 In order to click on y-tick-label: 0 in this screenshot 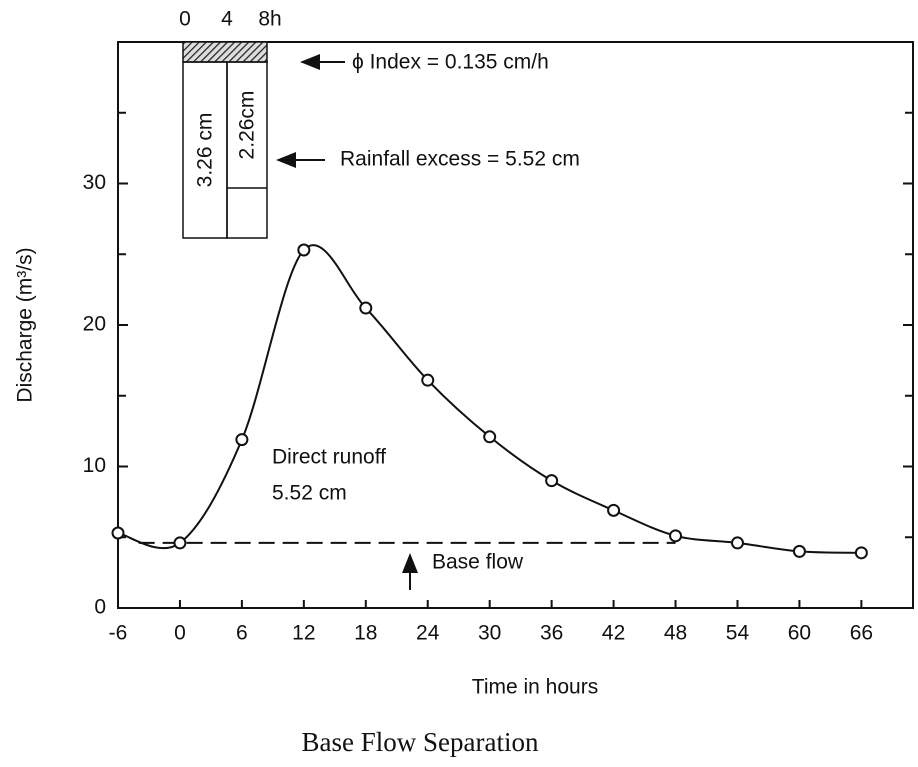, I will do `click(100, 607)`.